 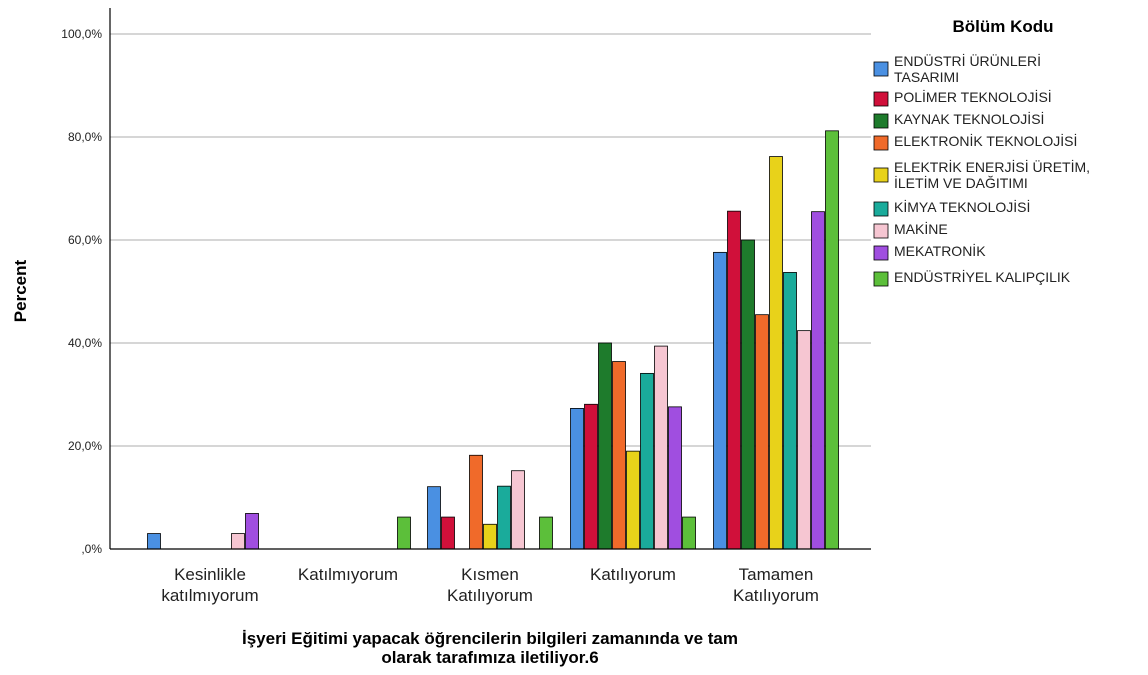 I want to click on x-category-label: Kısmen, so click(x=490, y=574).